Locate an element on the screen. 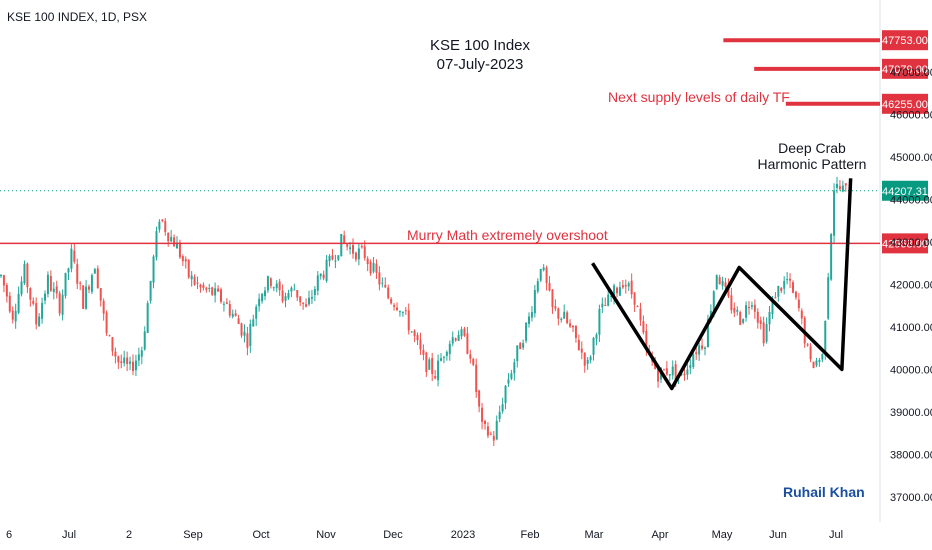 The width and height of the screenshot is (932, 550). pattern-label-line1: Deep Crab is located at coordinates (812, 148).